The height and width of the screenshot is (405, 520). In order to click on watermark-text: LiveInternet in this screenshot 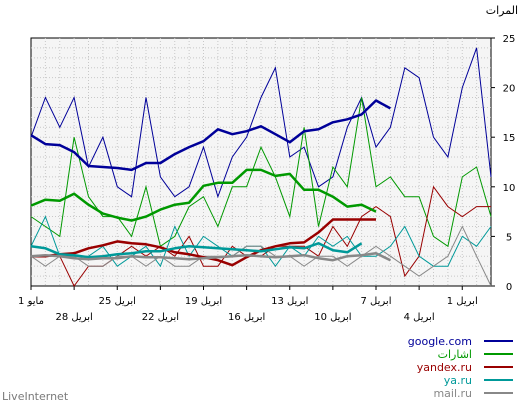, I will do `click(35, 396)`.